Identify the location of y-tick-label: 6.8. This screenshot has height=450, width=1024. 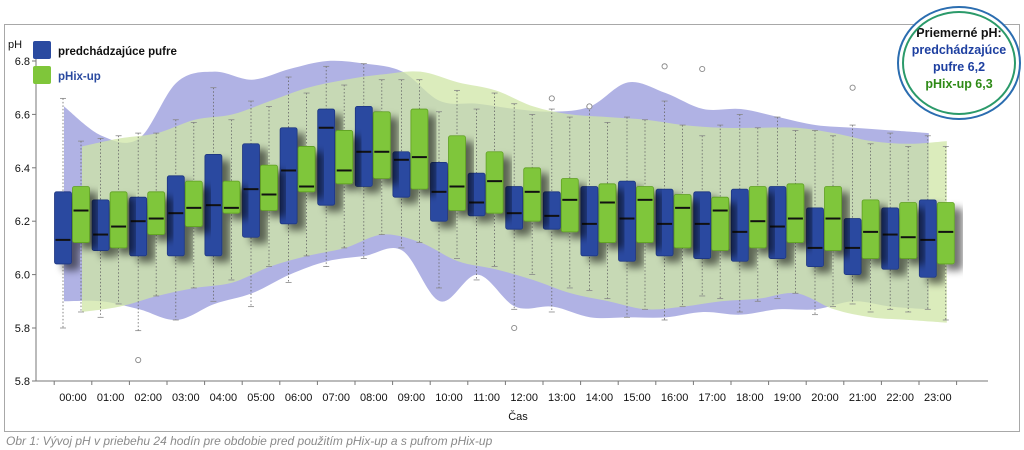
(22, 62).